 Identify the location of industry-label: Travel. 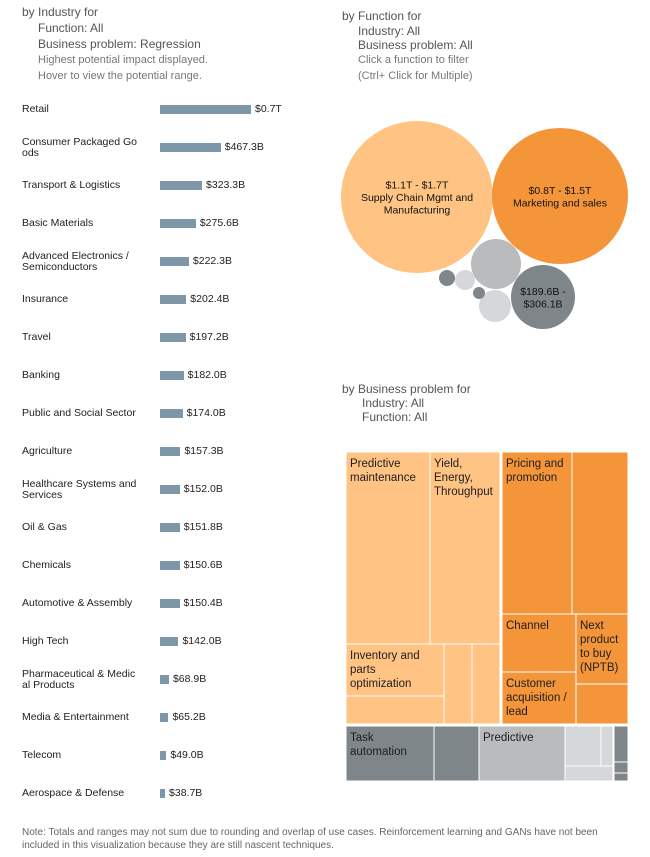
(86, 337).